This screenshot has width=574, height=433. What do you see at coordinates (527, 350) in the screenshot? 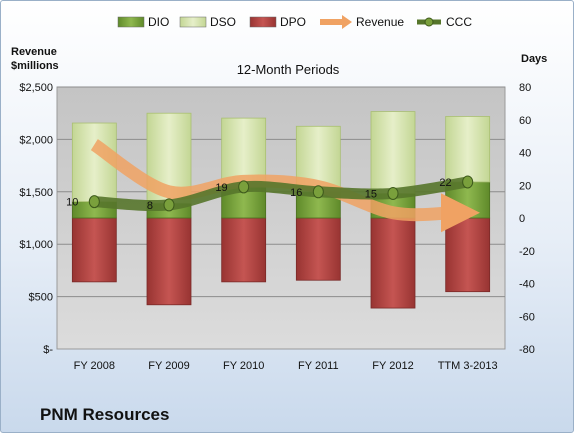
I see `right-tick-label: -80` at bounding box center [527, 350].